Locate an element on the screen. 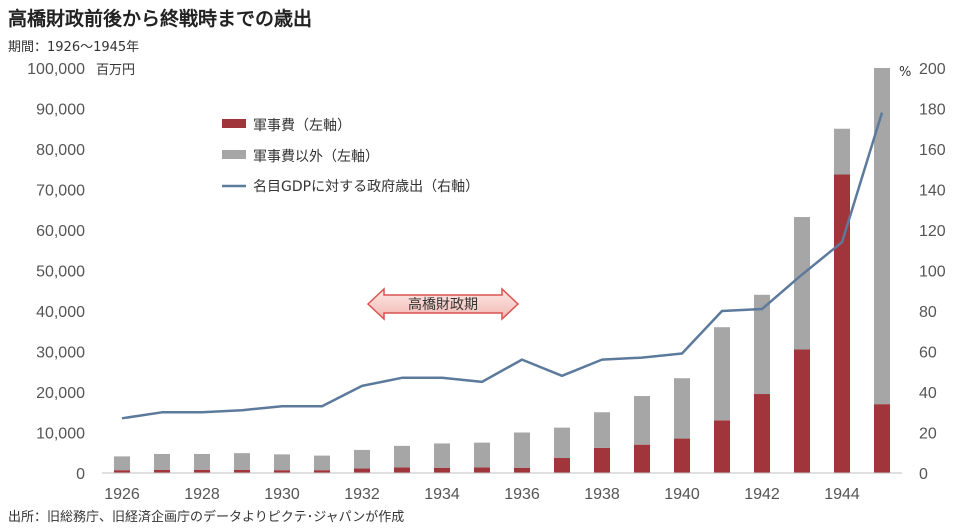 This screenshot has height=528, width=961. left-tick-label: 100,000 is located at coordinates (56, 69).